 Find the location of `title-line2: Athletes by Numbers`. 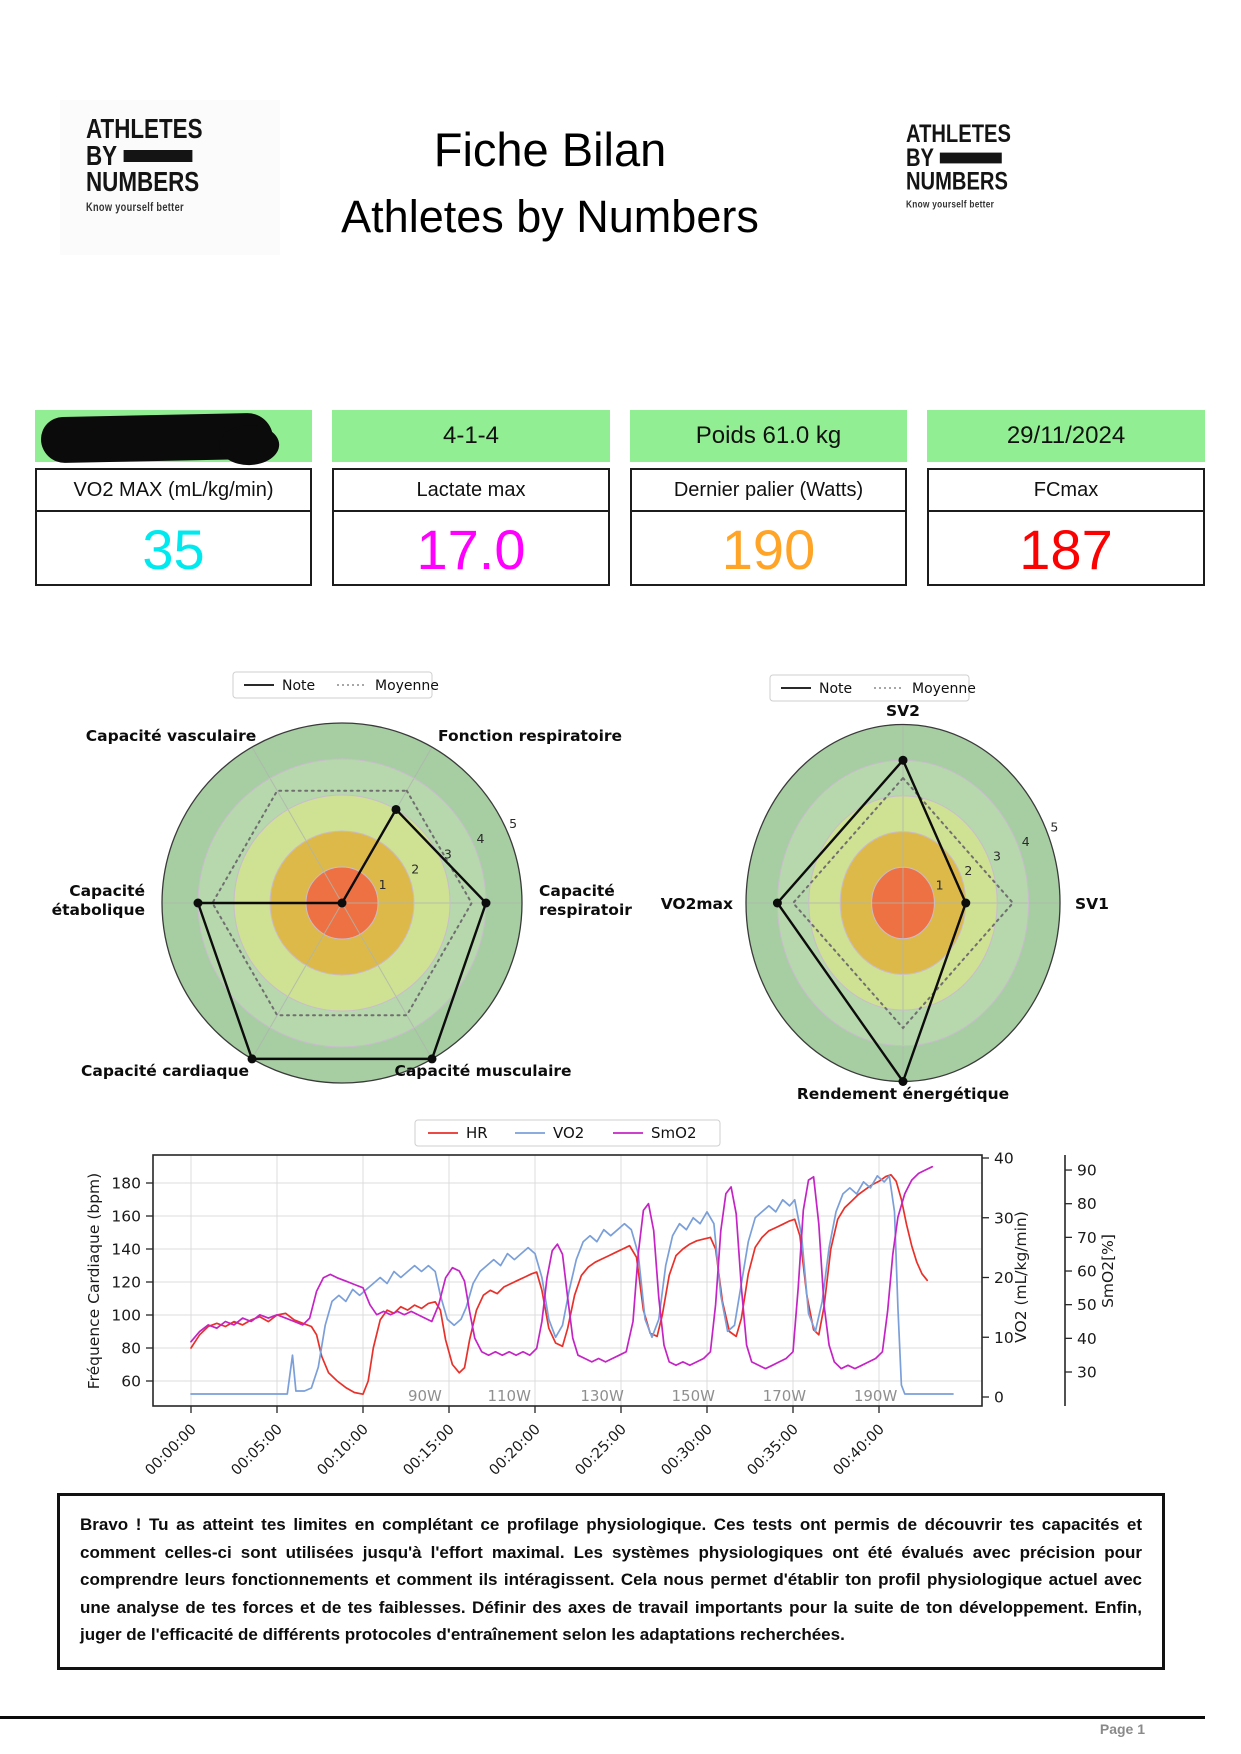

title-line2: Athletes by Numbers is located at coordinates (550, 216).